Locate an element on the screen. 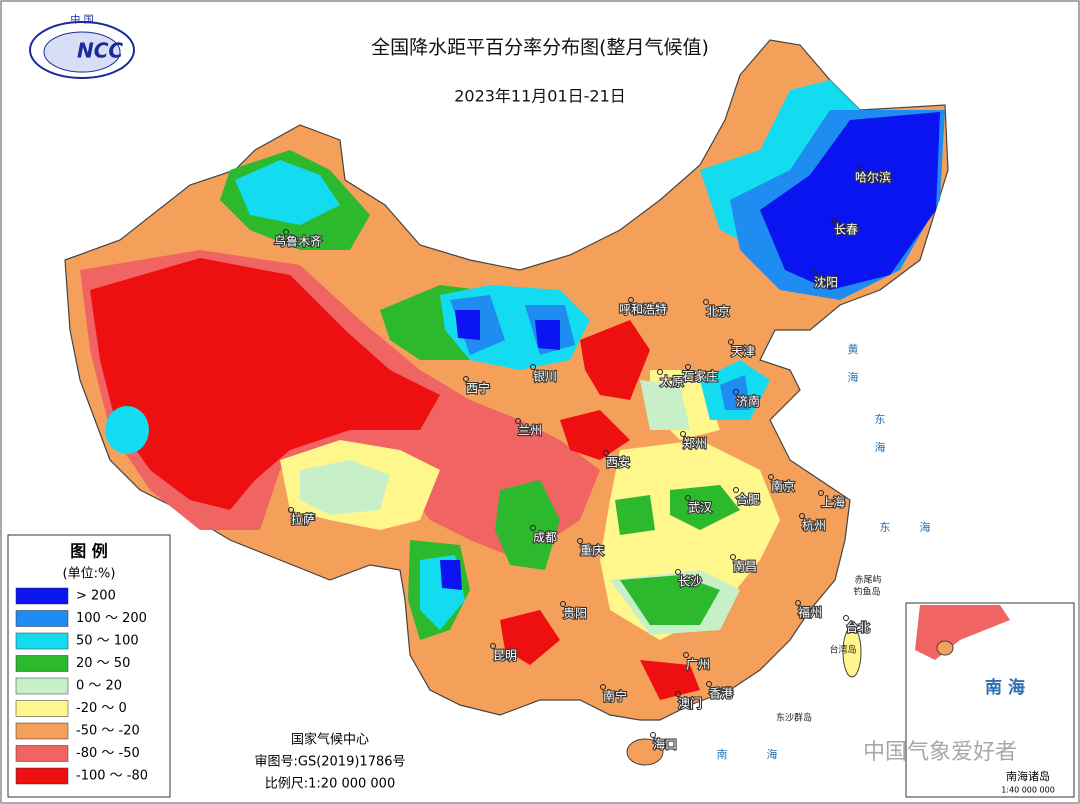 This screenshot has width=1080, height=804. legend-label: 0 ～ 20 is located at coordinates (99, 686).